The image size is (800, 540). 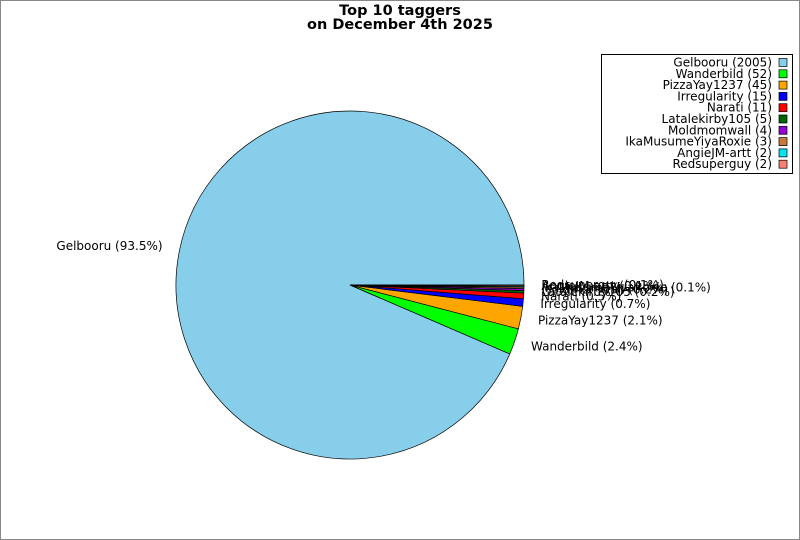 What do you see at coordinates (437, 285) in the screenshot?
I see `pie-slice` at bounding box center [437, 285].